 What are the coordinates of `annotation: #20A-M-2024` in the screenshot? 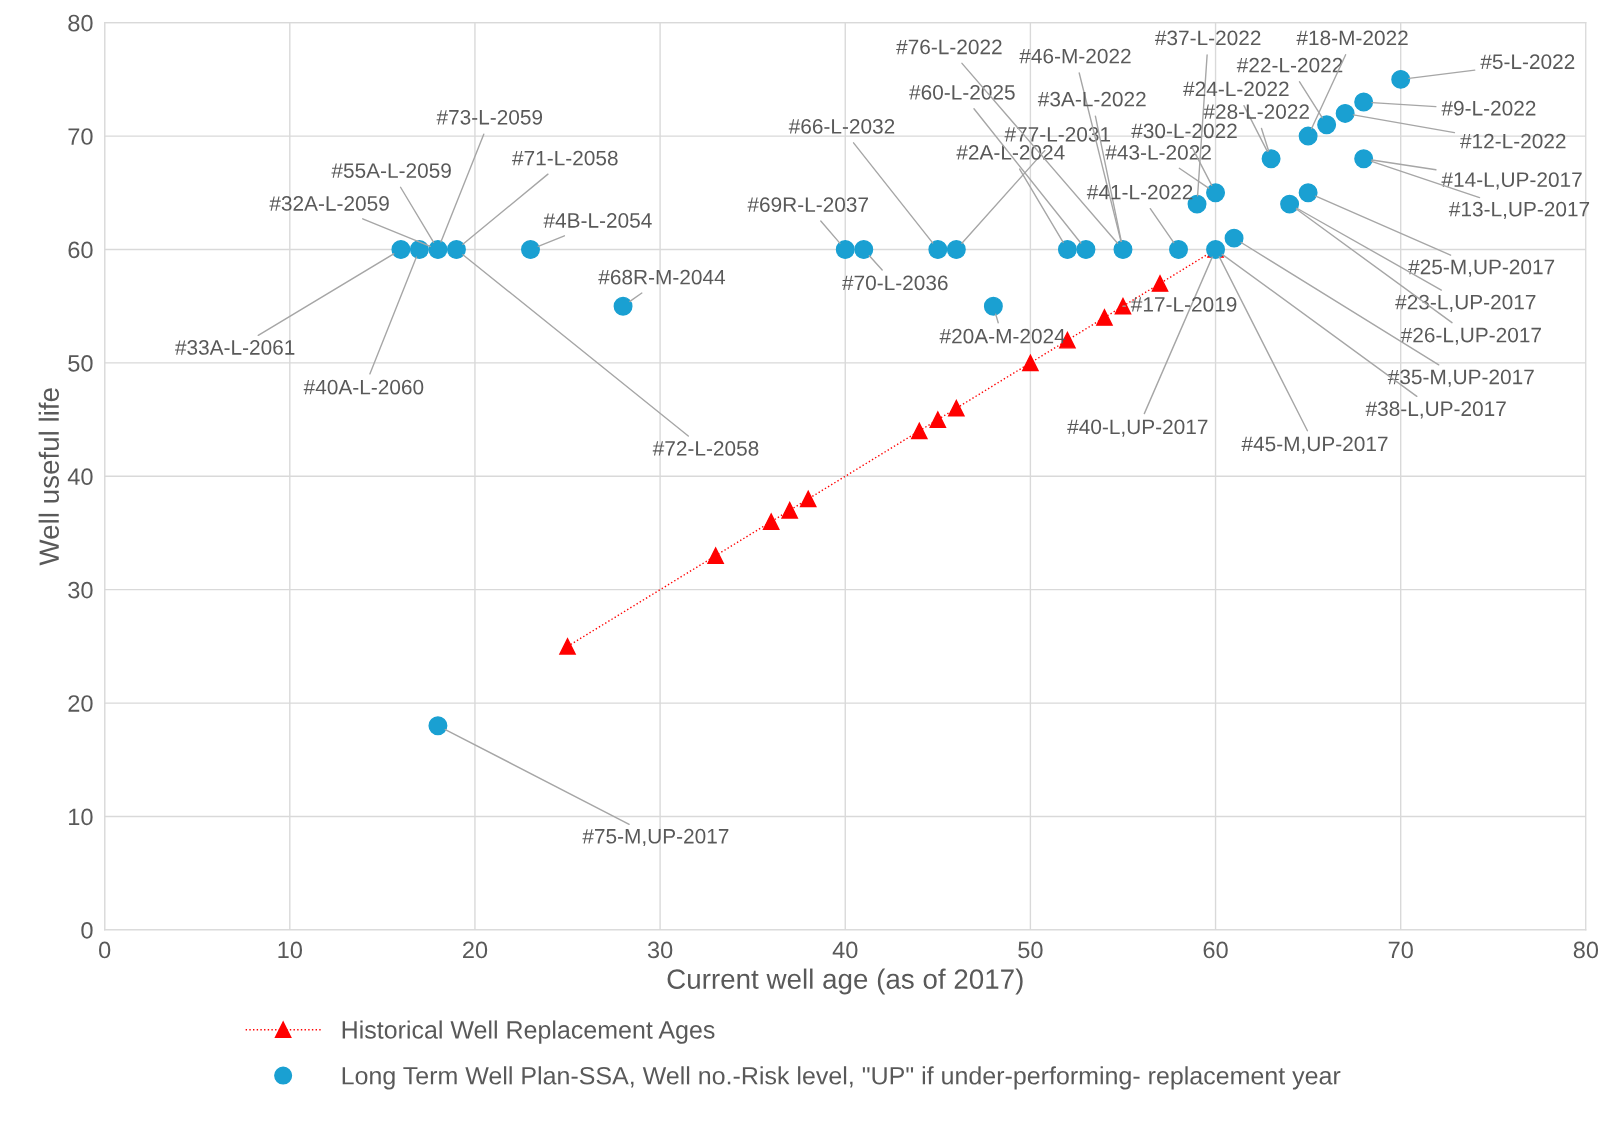 It's located at (1002, 336).